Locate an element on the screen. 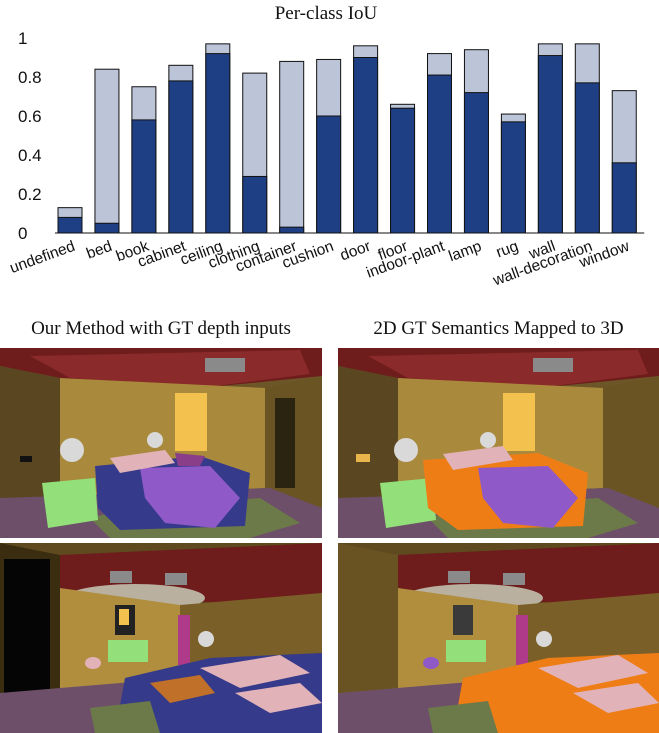 Image resolution: width=659 pixels, height=733 pixels. bar-rug is located at coordinates (513, 177).